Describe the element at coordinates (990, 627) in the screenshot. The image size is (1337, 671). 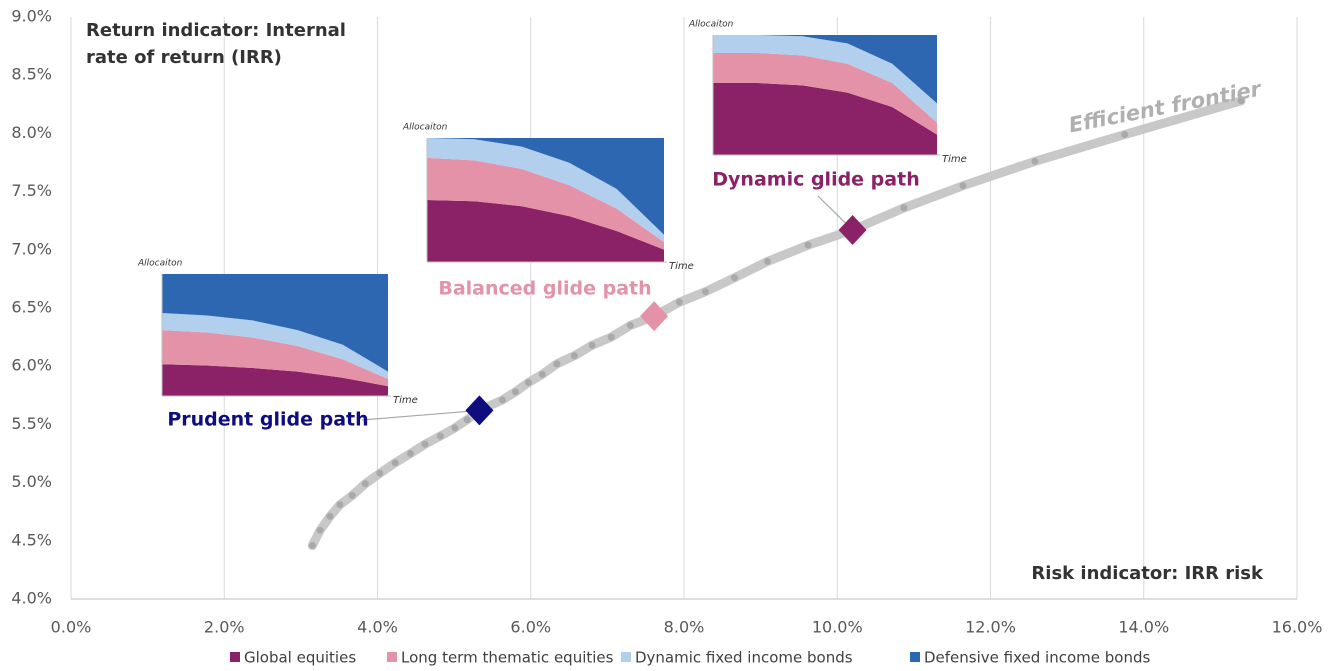
I see `x-tick-label: 12.0%` at that location.